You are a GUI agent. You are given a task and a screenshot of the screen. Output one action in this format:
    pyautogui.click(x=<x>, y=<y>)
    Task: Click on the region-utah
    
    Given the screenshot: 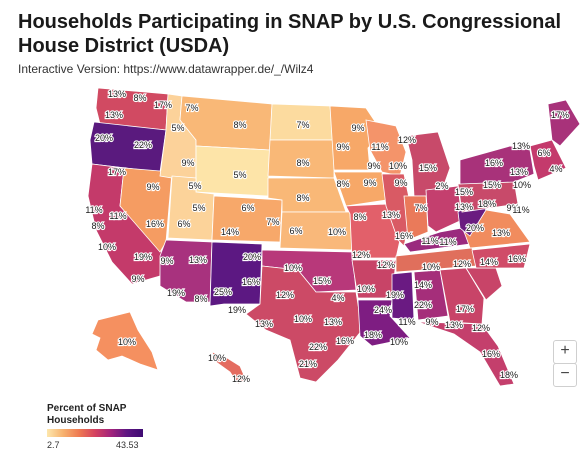 What is the action you would take?
    pyautogui.click(x=191, y=208)
    